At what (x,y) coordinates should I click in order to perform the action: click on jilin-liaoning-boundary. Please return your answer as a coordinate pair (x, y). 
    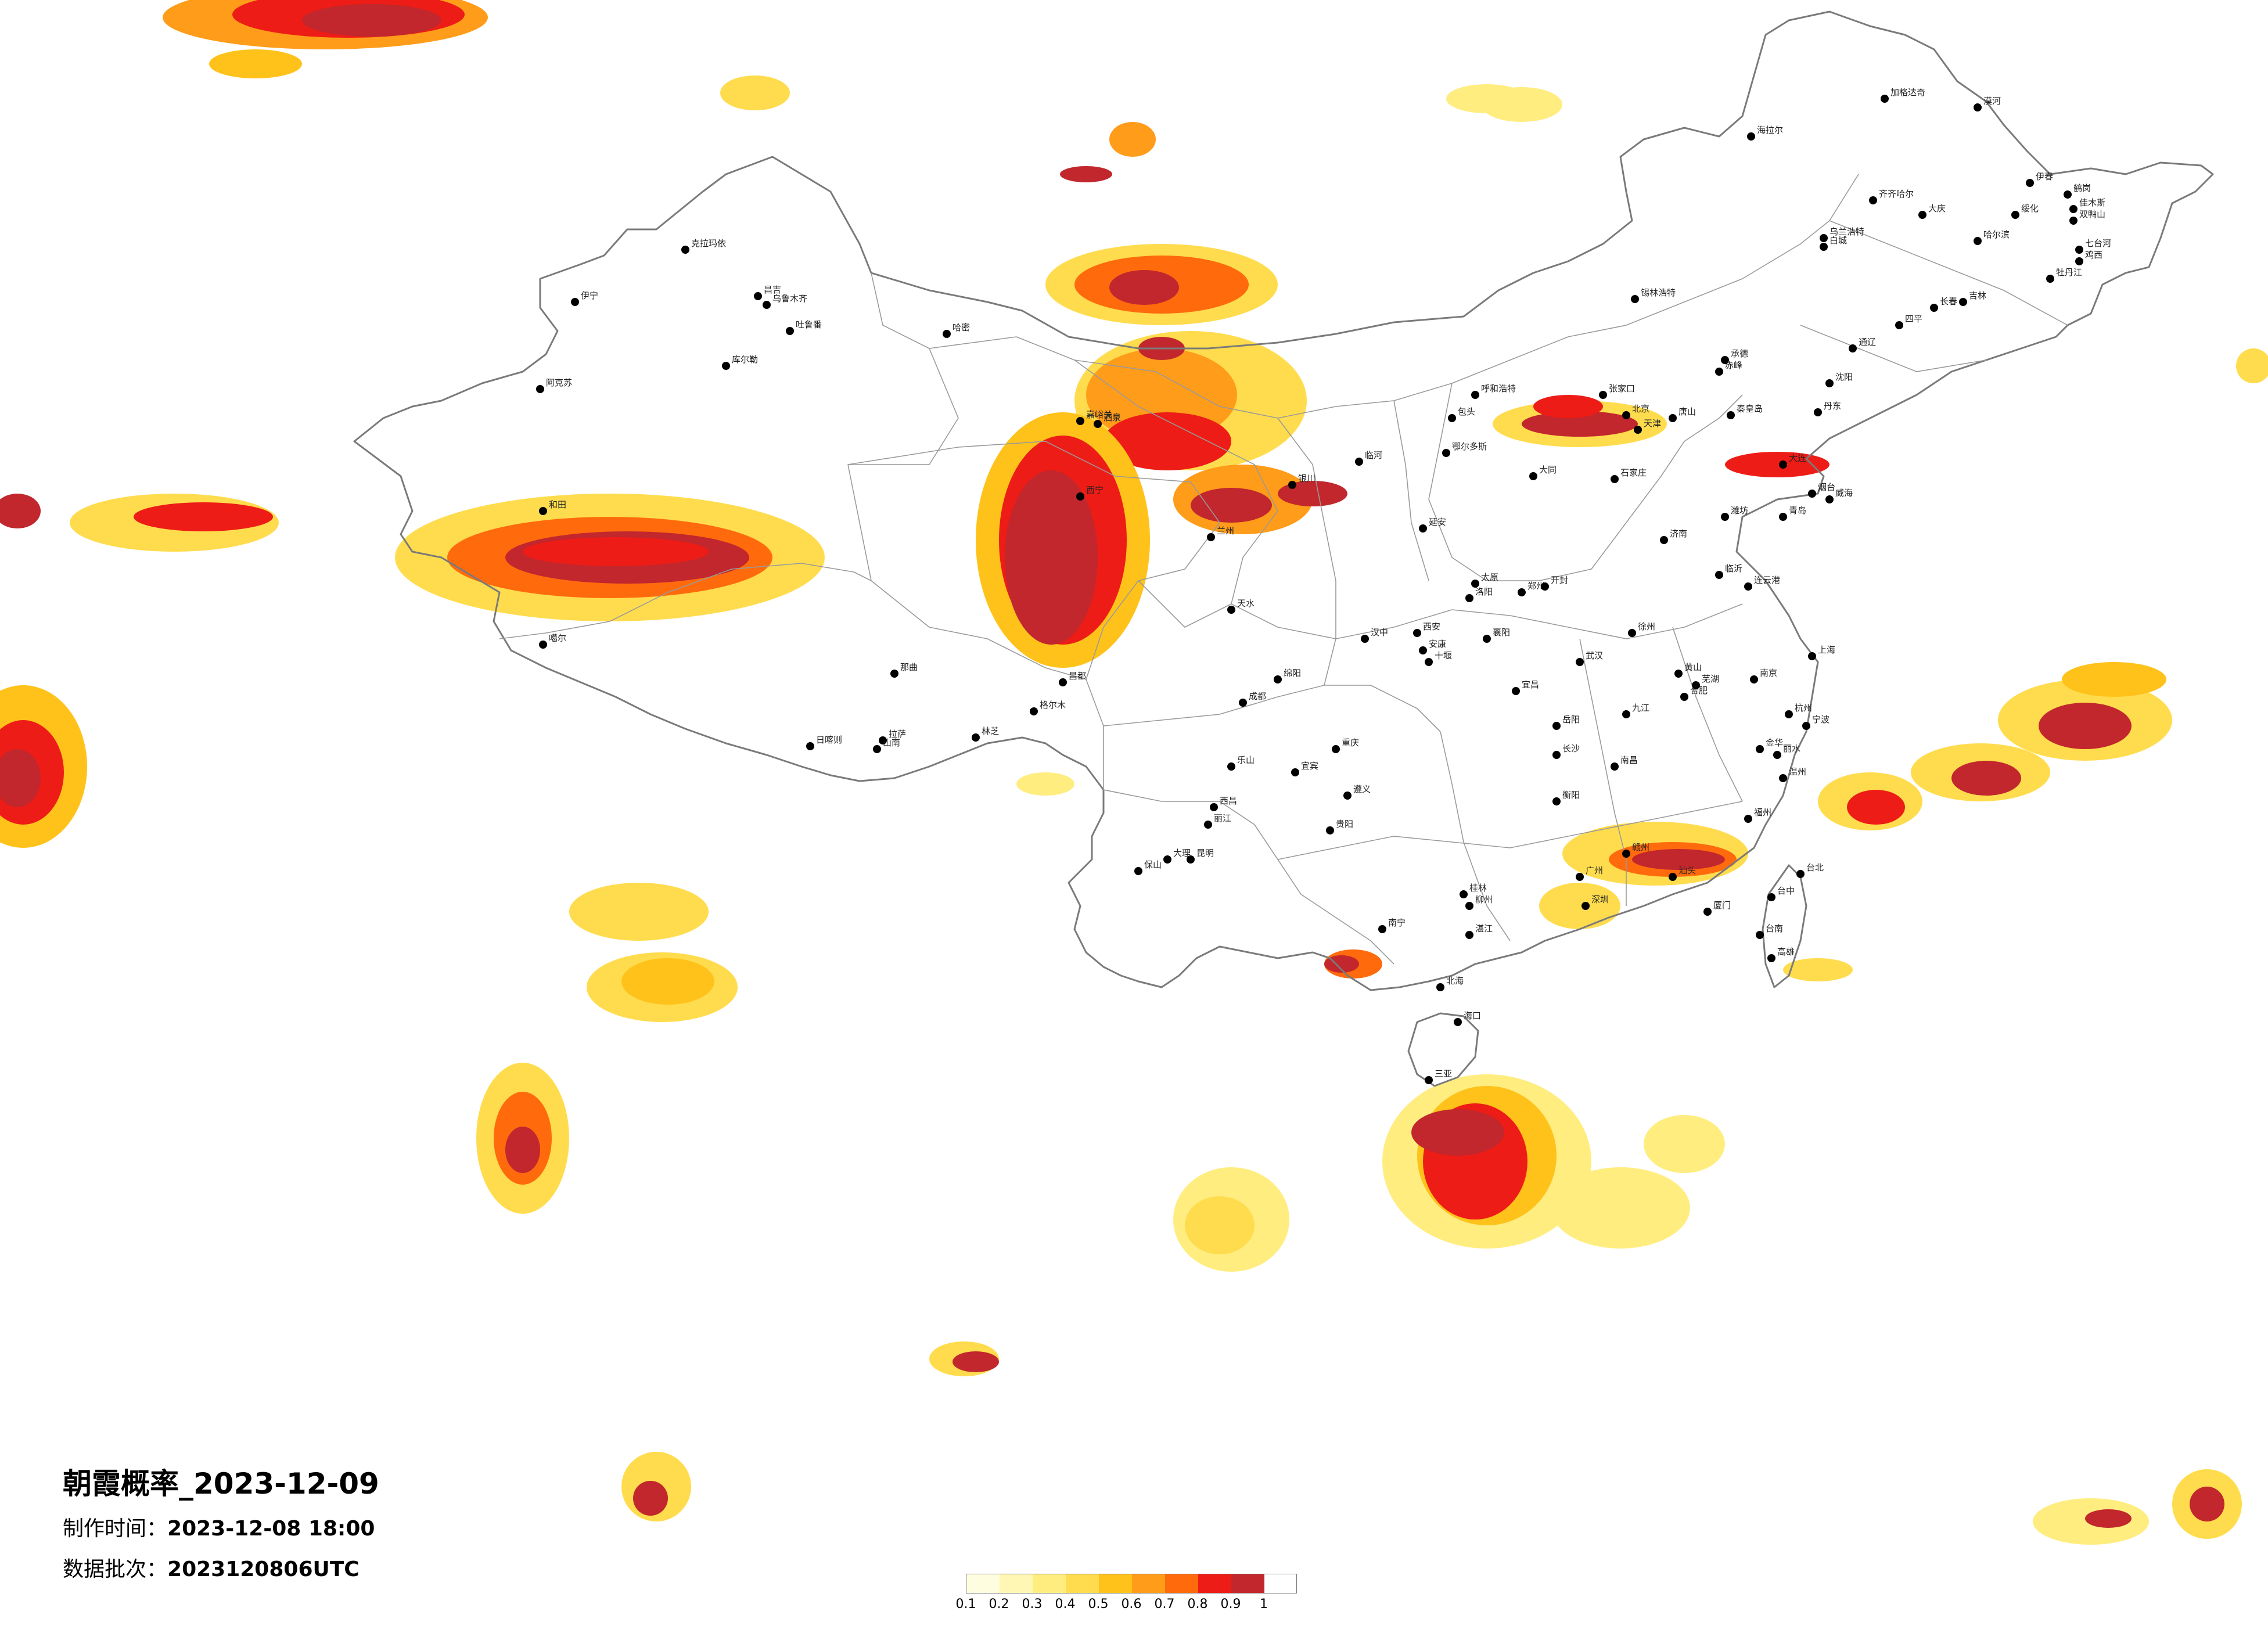
    Looking at the image, I should click on (1893, 348).